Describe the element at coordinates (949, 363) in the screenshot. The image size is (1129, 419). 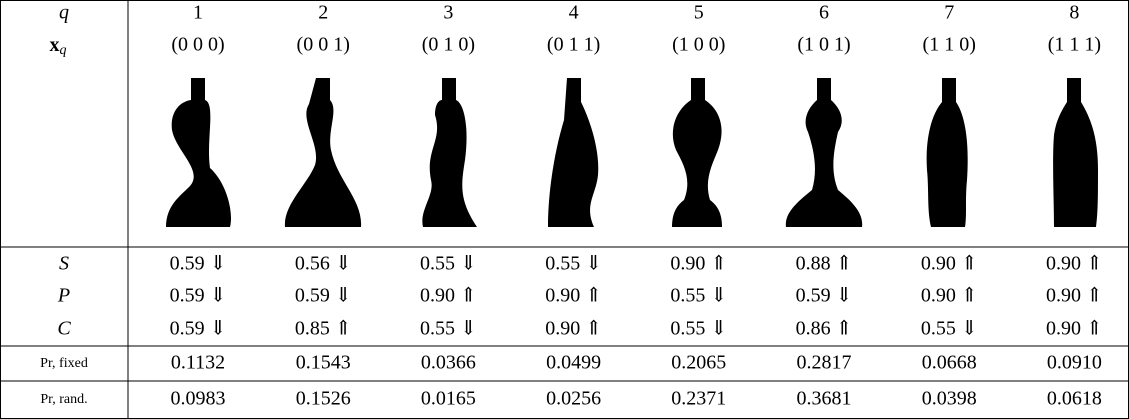
I see `cell-value: 0.0668` at that location.